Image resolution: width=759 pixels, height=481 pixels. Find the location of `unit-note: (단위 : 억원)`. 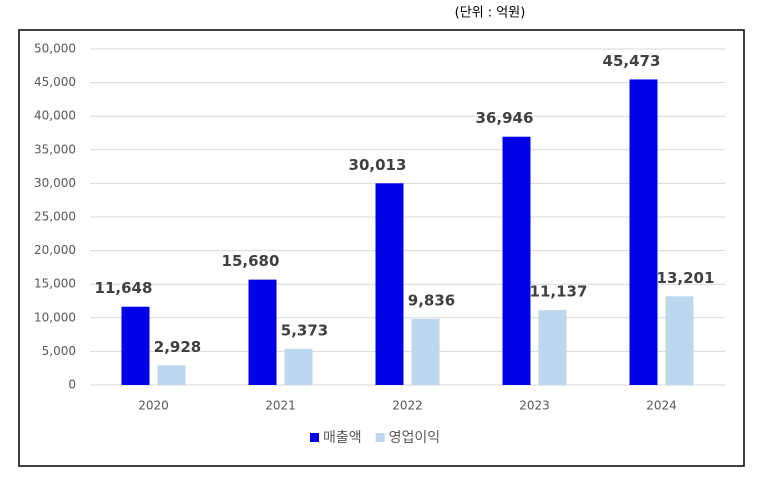

unit-note: (단위 : 억원) is located at coordinates (490, 13).